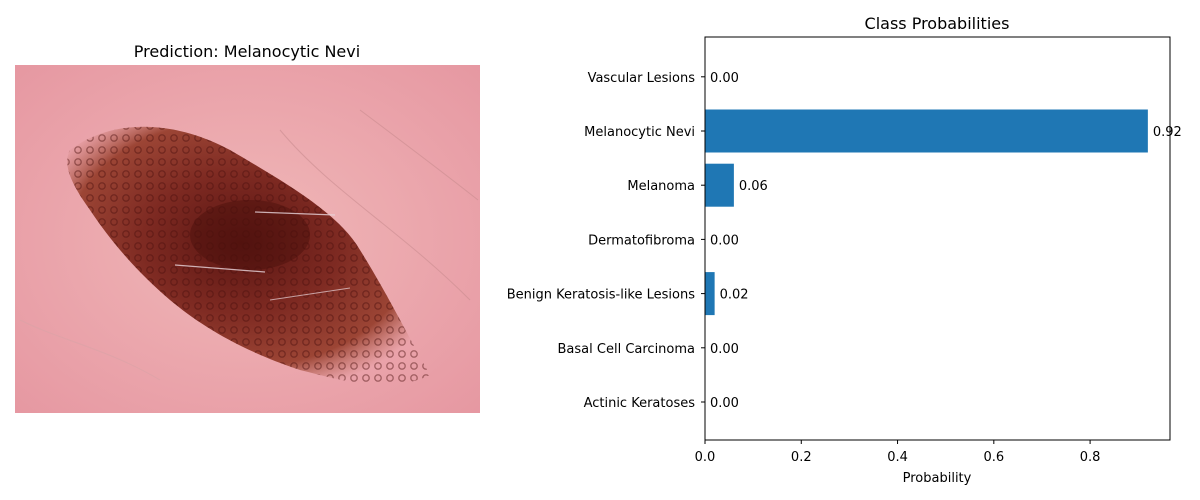  I want to click on x-tick-label: 0.0, so click(705, 457).